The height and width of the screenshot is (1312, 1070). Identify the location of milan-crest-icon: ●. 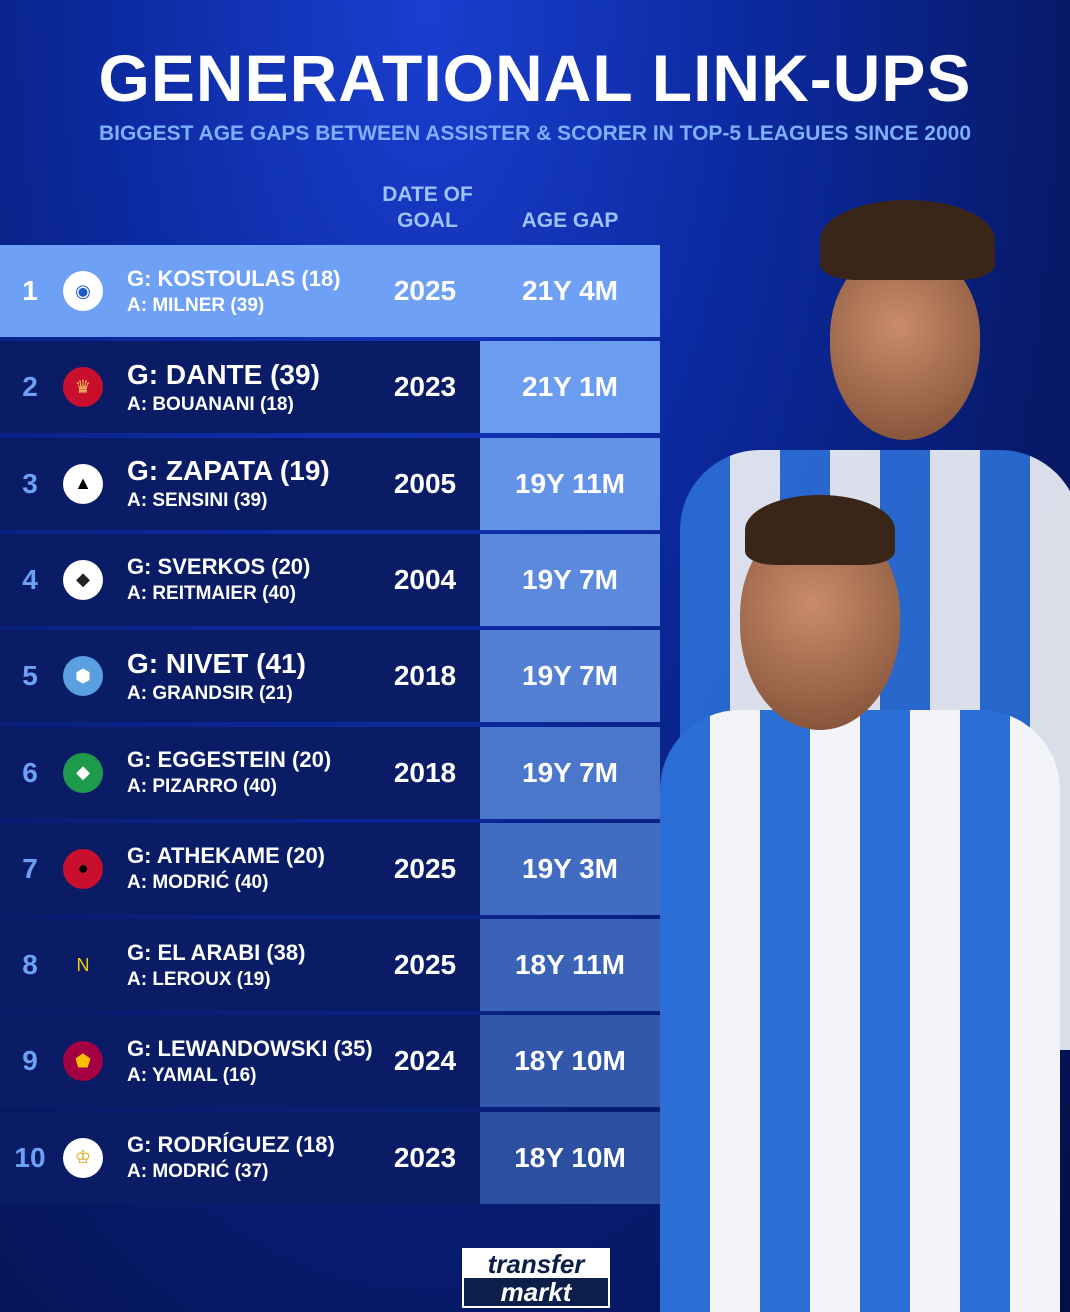
(83, 868).